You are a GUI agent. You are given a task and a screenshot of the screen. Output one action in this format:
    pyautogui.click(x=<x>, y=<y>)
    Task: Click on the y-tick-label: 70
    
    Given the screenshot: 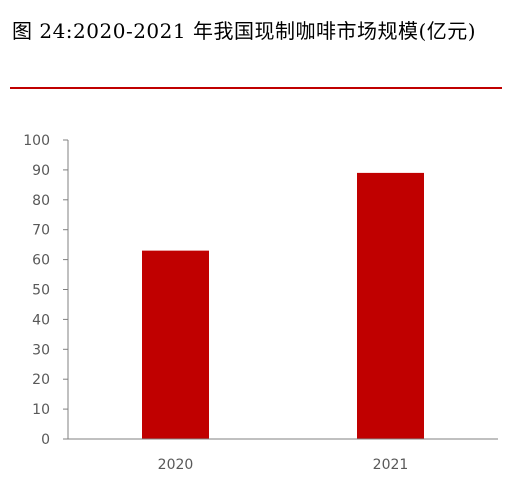 What is the action you would take?
    pyautogui.click(x=41, y=231)
    